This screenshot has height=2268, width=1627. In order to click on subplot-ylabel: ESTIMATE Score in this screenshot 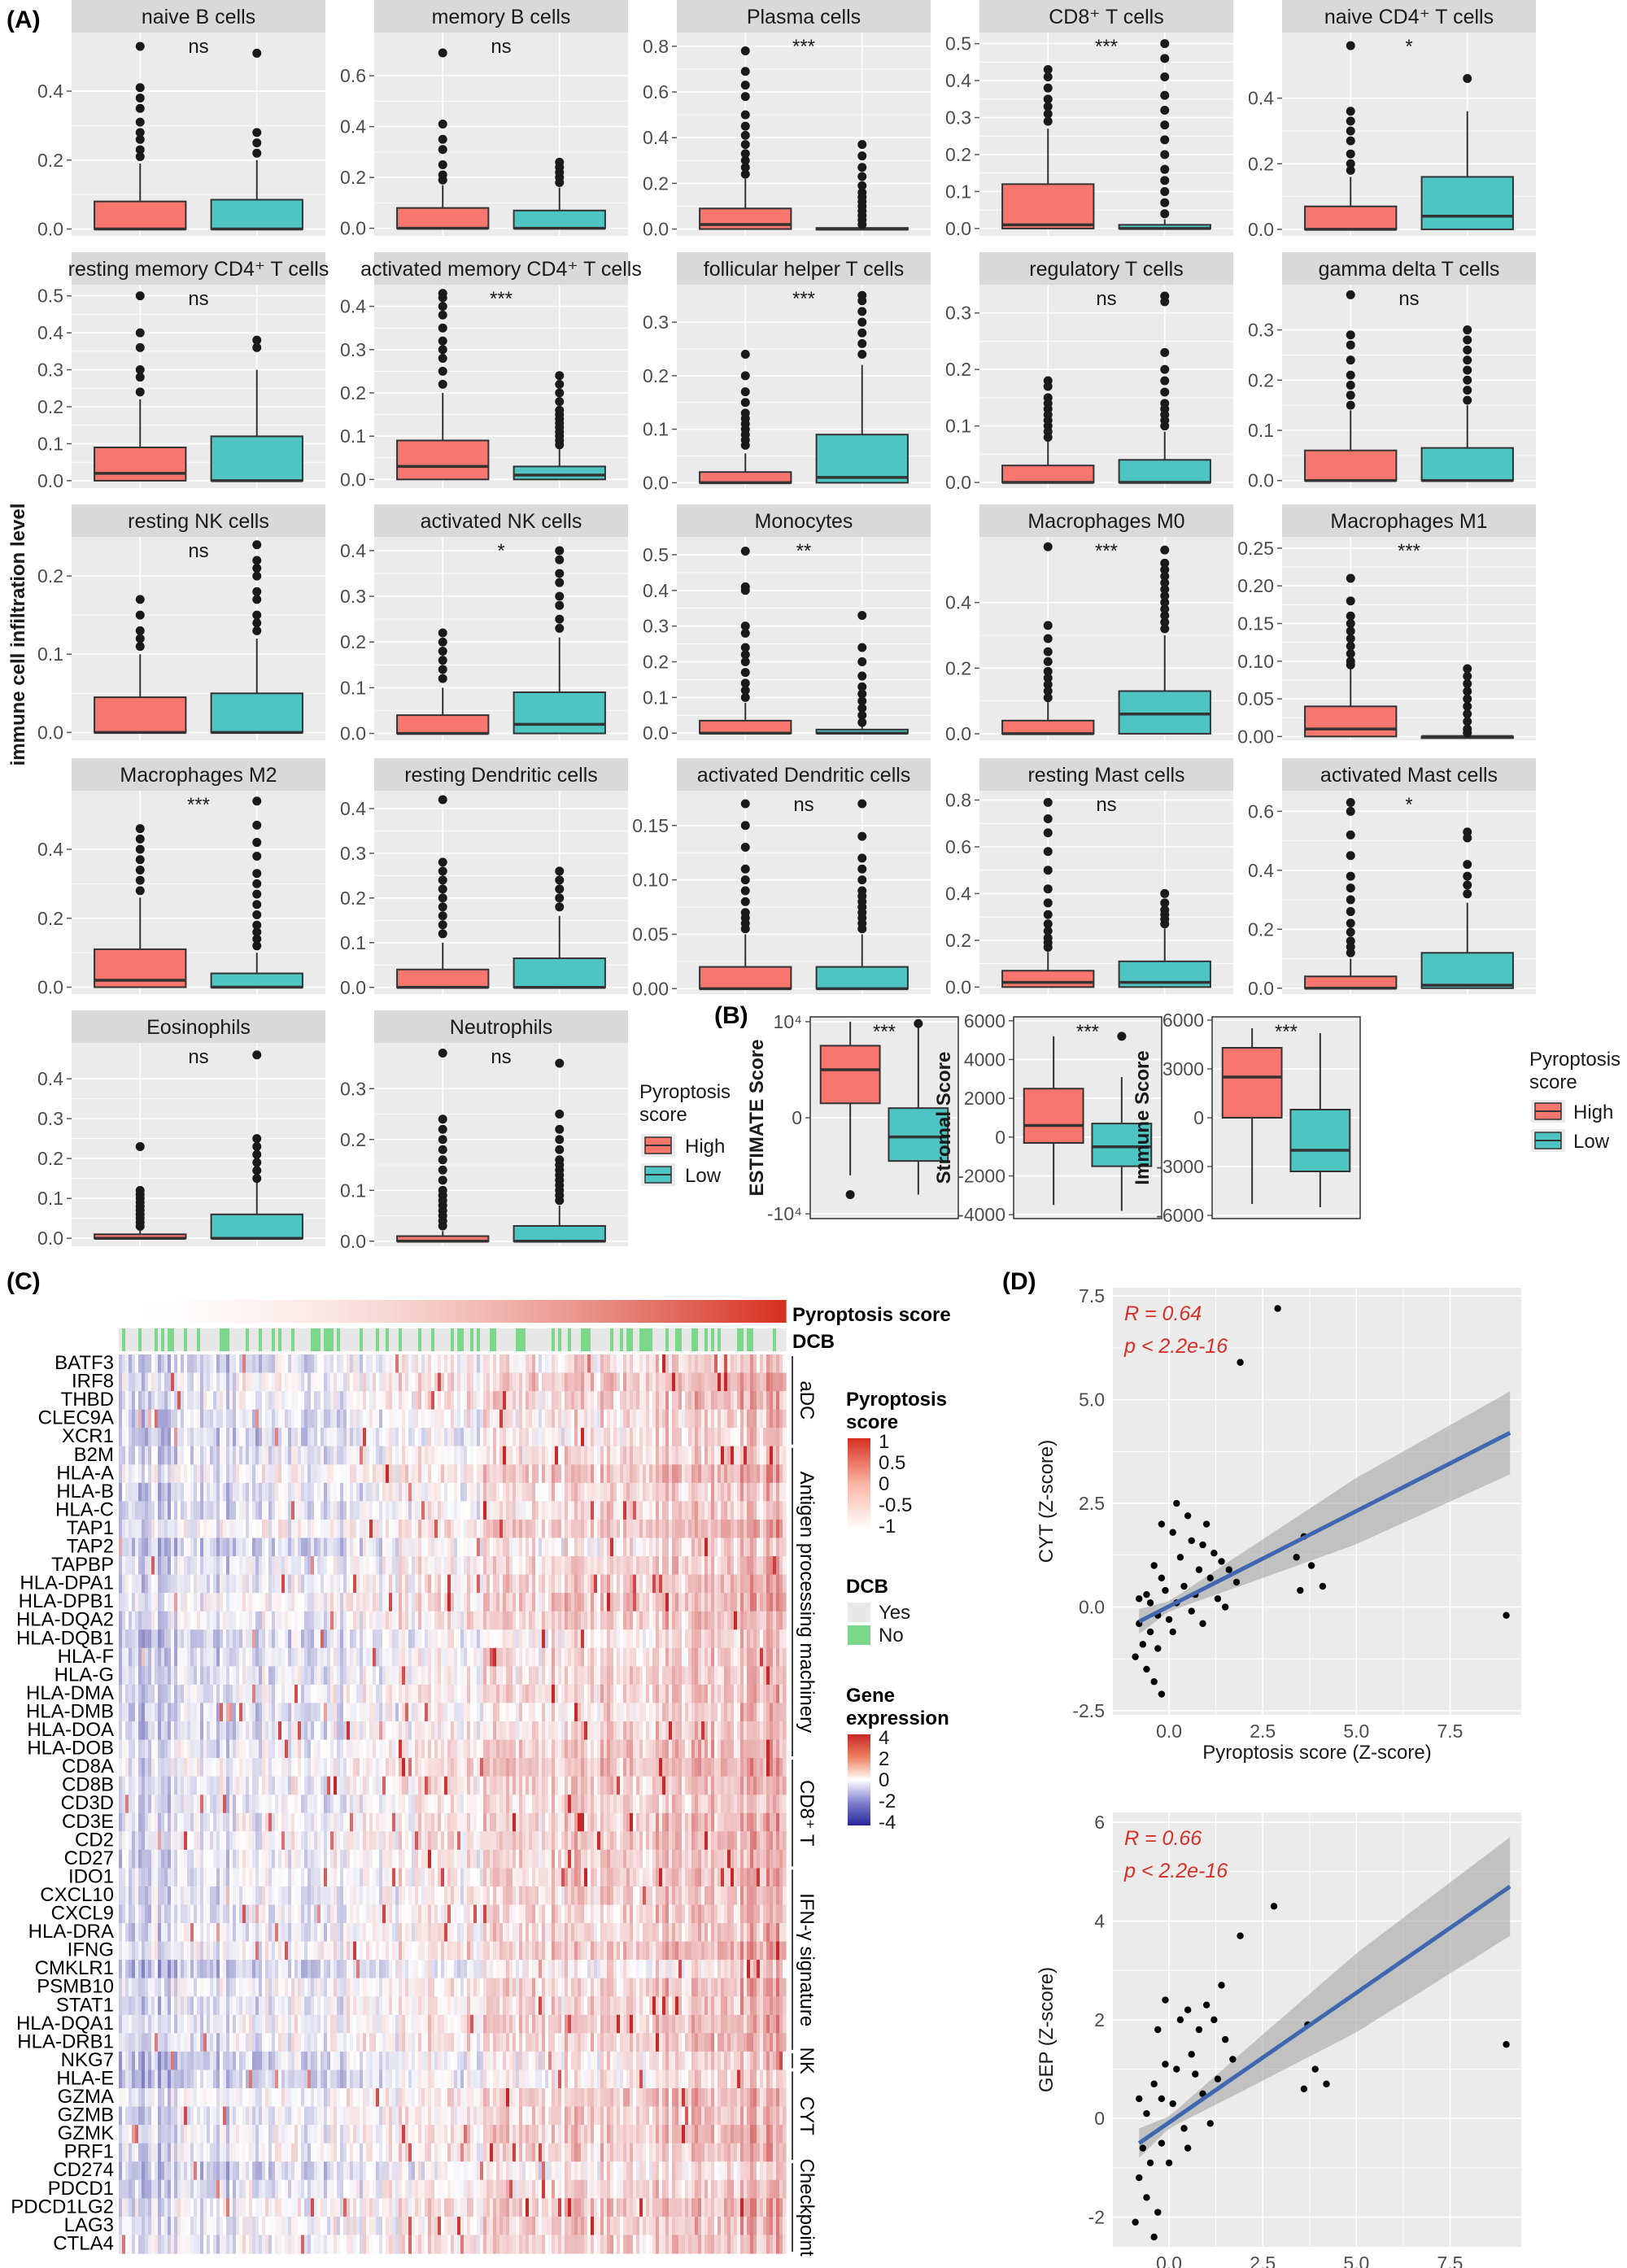, I will do `click(757, 1119)`.